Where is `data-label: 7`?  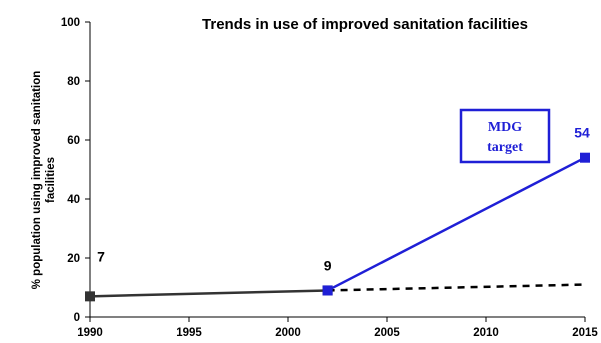 data-label: 7 is located at coordinates (101, 256).